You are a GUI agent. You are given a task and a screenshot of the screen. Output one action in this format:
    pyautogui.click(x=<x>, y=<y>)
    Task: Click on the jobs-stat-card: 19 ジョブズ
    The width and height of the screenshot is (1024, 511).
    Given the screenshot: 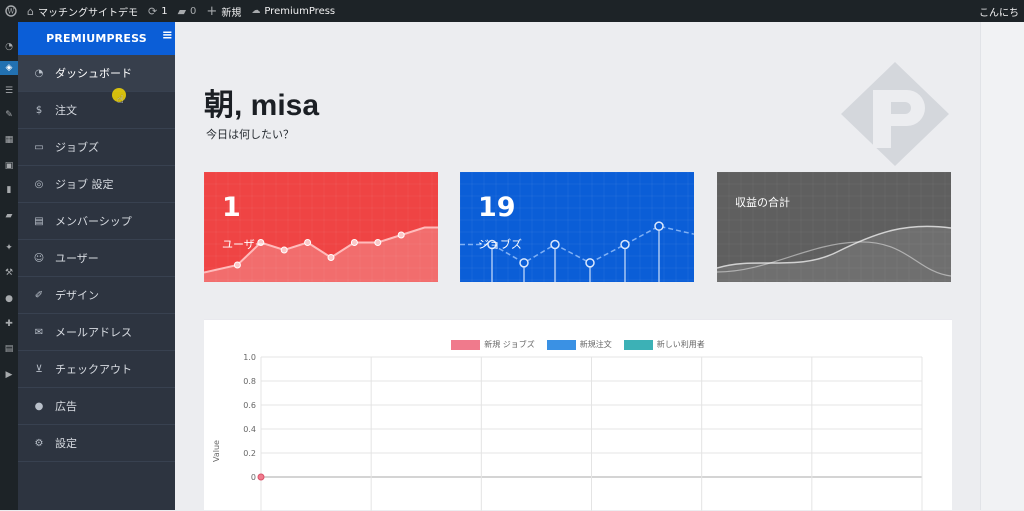 What is the action you would take?
    pyautogui.click(x=577, y=227)
    